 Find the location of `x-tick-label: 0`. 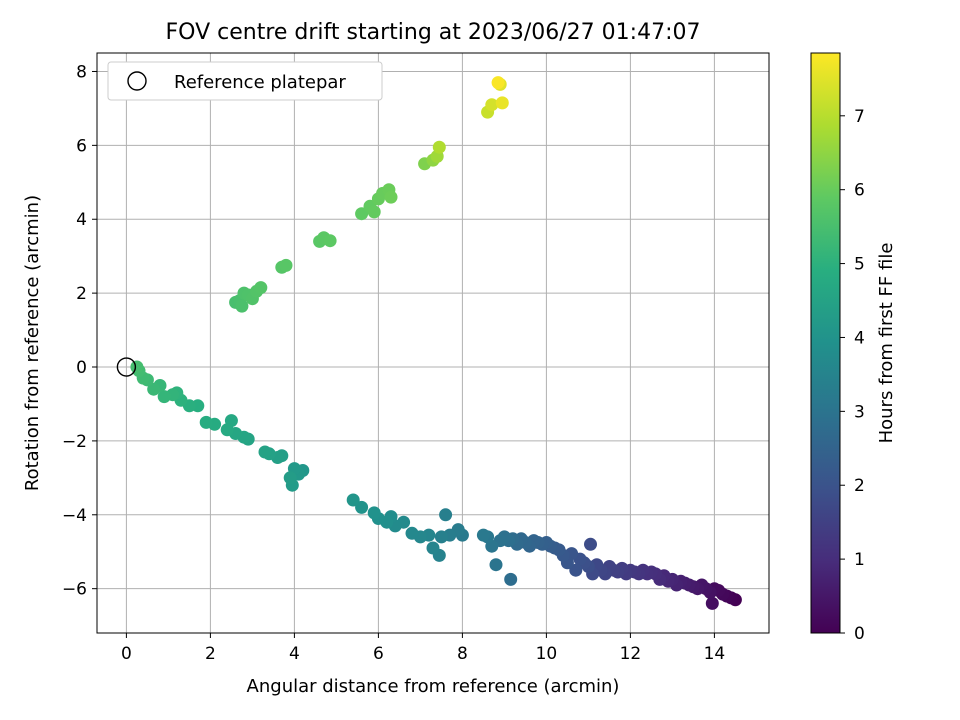

x-tick-label: 0 is located at coordinates (126, 654).